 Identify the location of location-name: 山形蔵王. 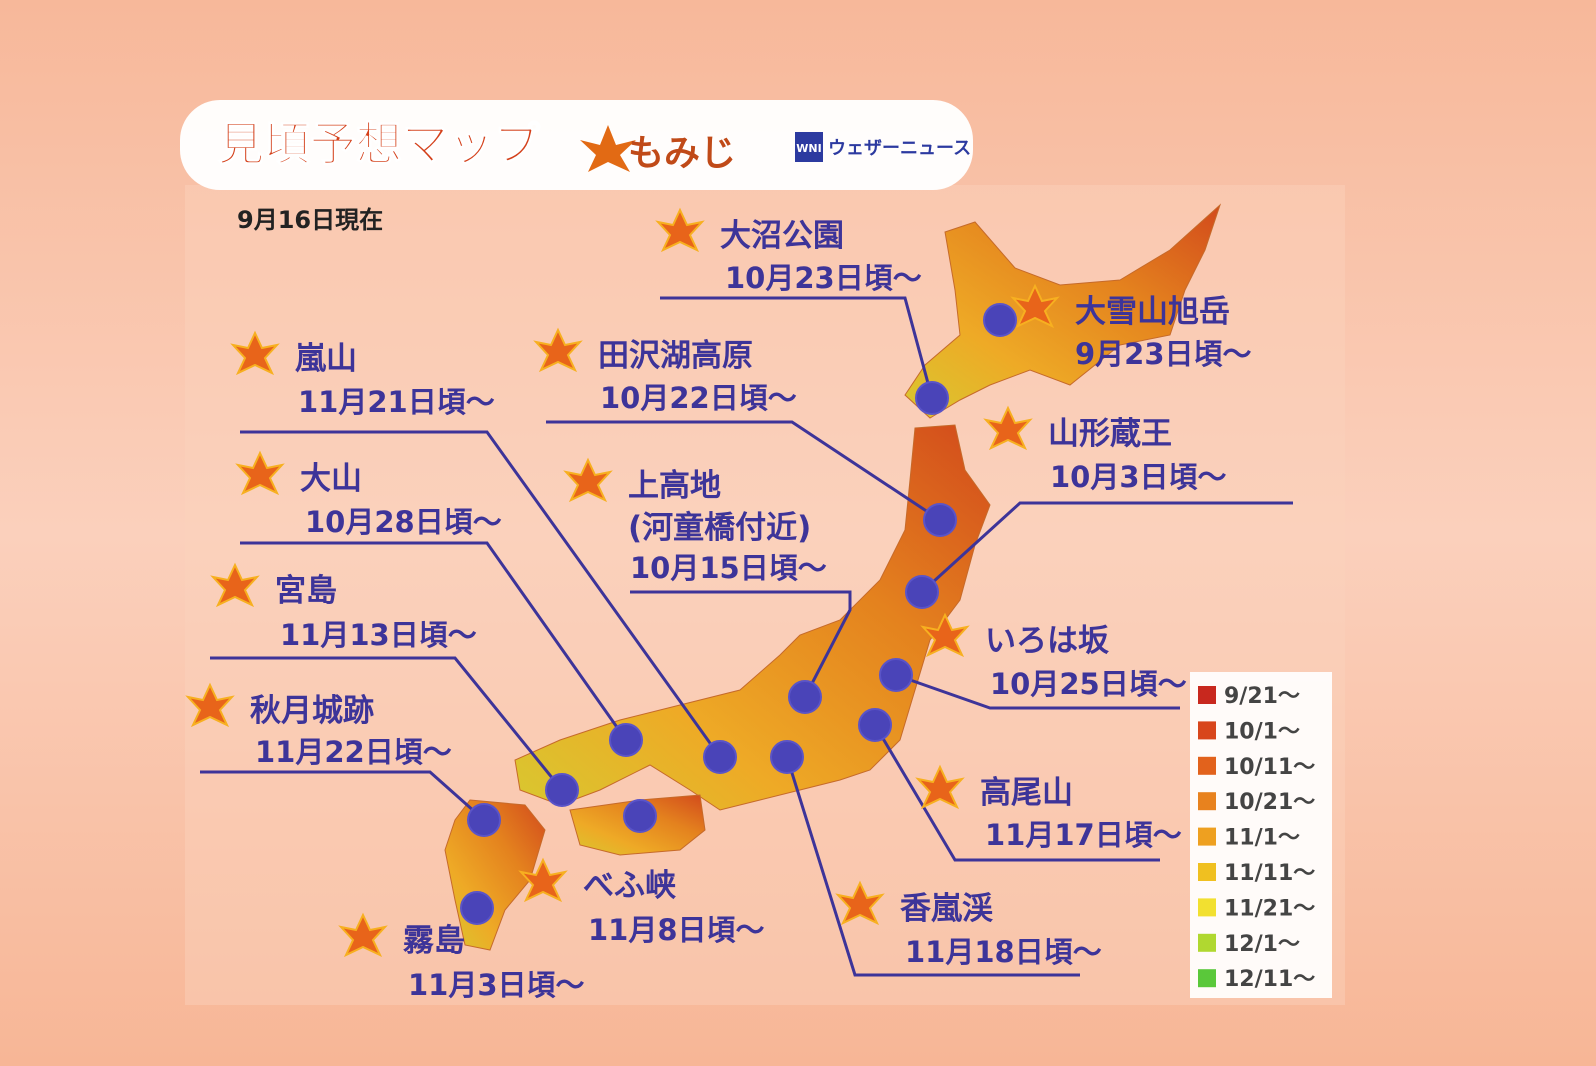
(1110, 434).